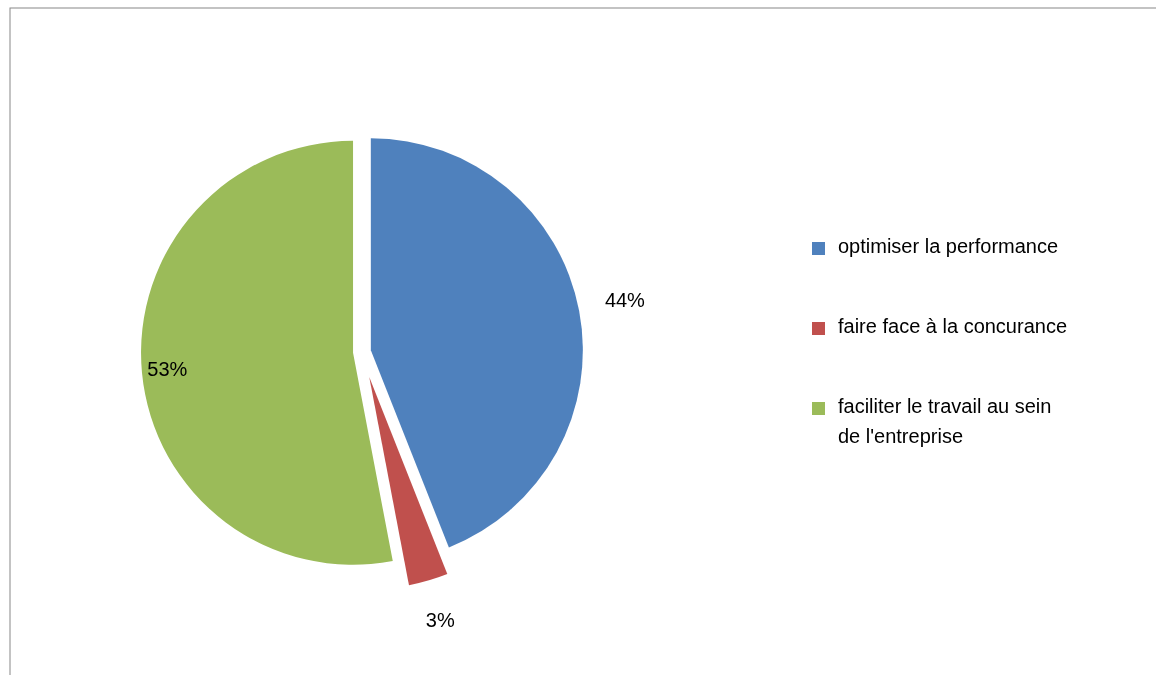  Describe the element at coordinates (440, 619) in the screenshot. I see `data-label: 3%` at that location.